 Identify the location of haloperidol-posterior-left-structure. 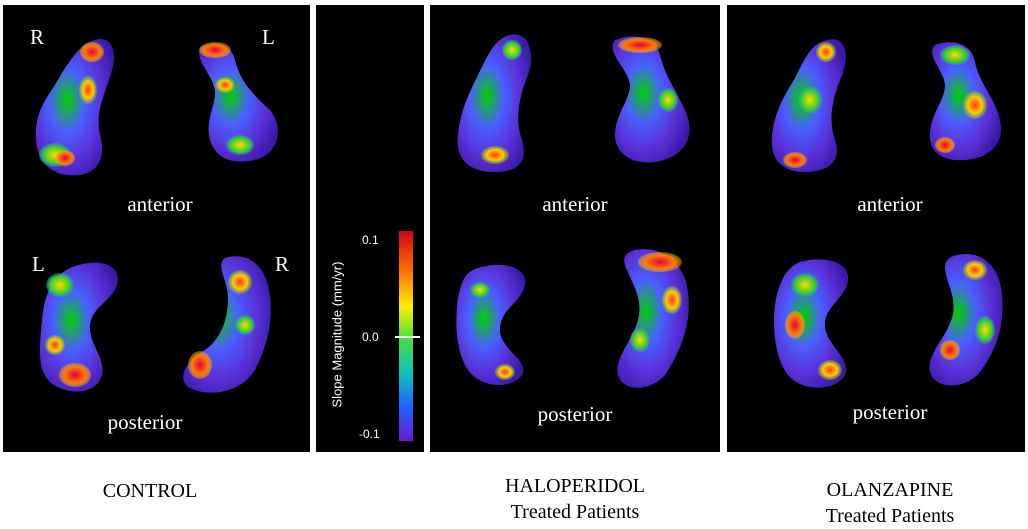
(491, 325).